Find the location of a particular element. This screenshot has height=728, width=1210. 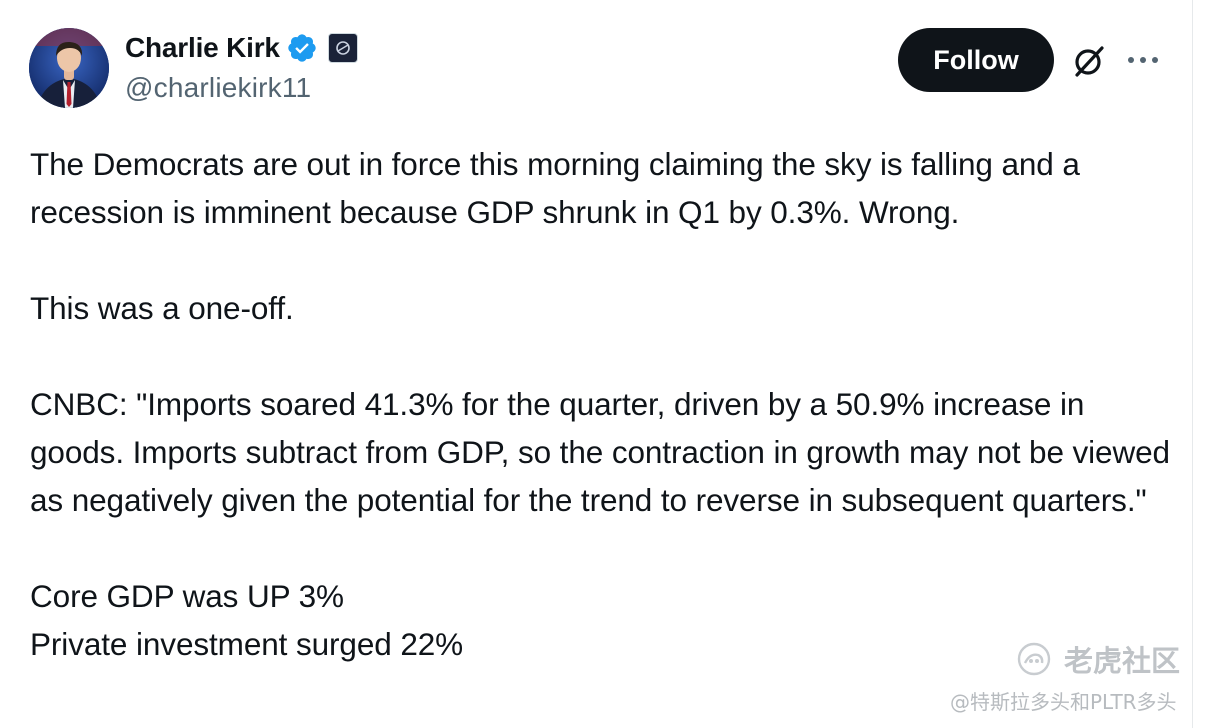

profile-photo-icon is located at coordinates (69, 68).